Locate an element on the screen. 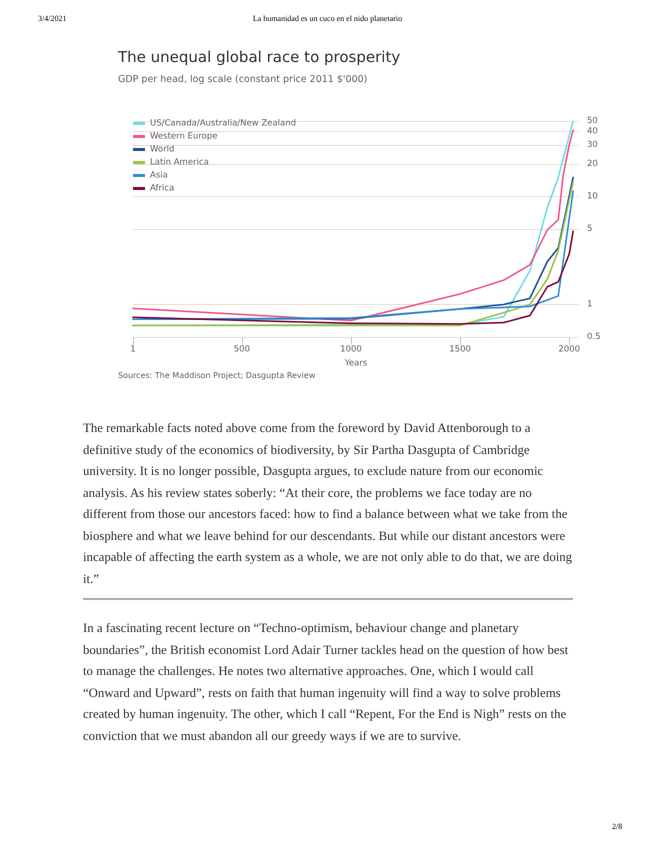 This screenshot has width=655, height=848. y-tick-label: 1 is located at coordinates (589, 304).